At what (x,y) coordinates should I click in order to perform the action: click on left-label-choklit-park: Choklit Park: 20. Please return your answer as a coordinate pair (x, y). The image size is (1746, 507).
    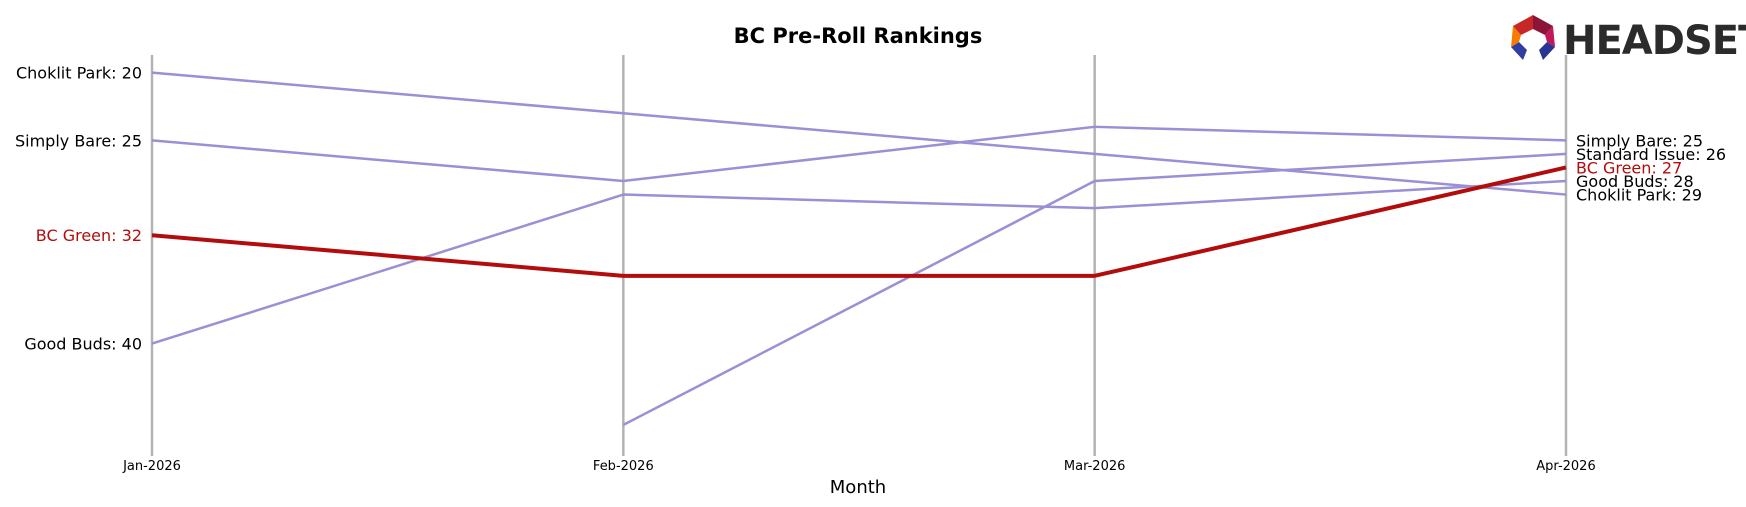
    Looking at the image, I should click on (79, 73).